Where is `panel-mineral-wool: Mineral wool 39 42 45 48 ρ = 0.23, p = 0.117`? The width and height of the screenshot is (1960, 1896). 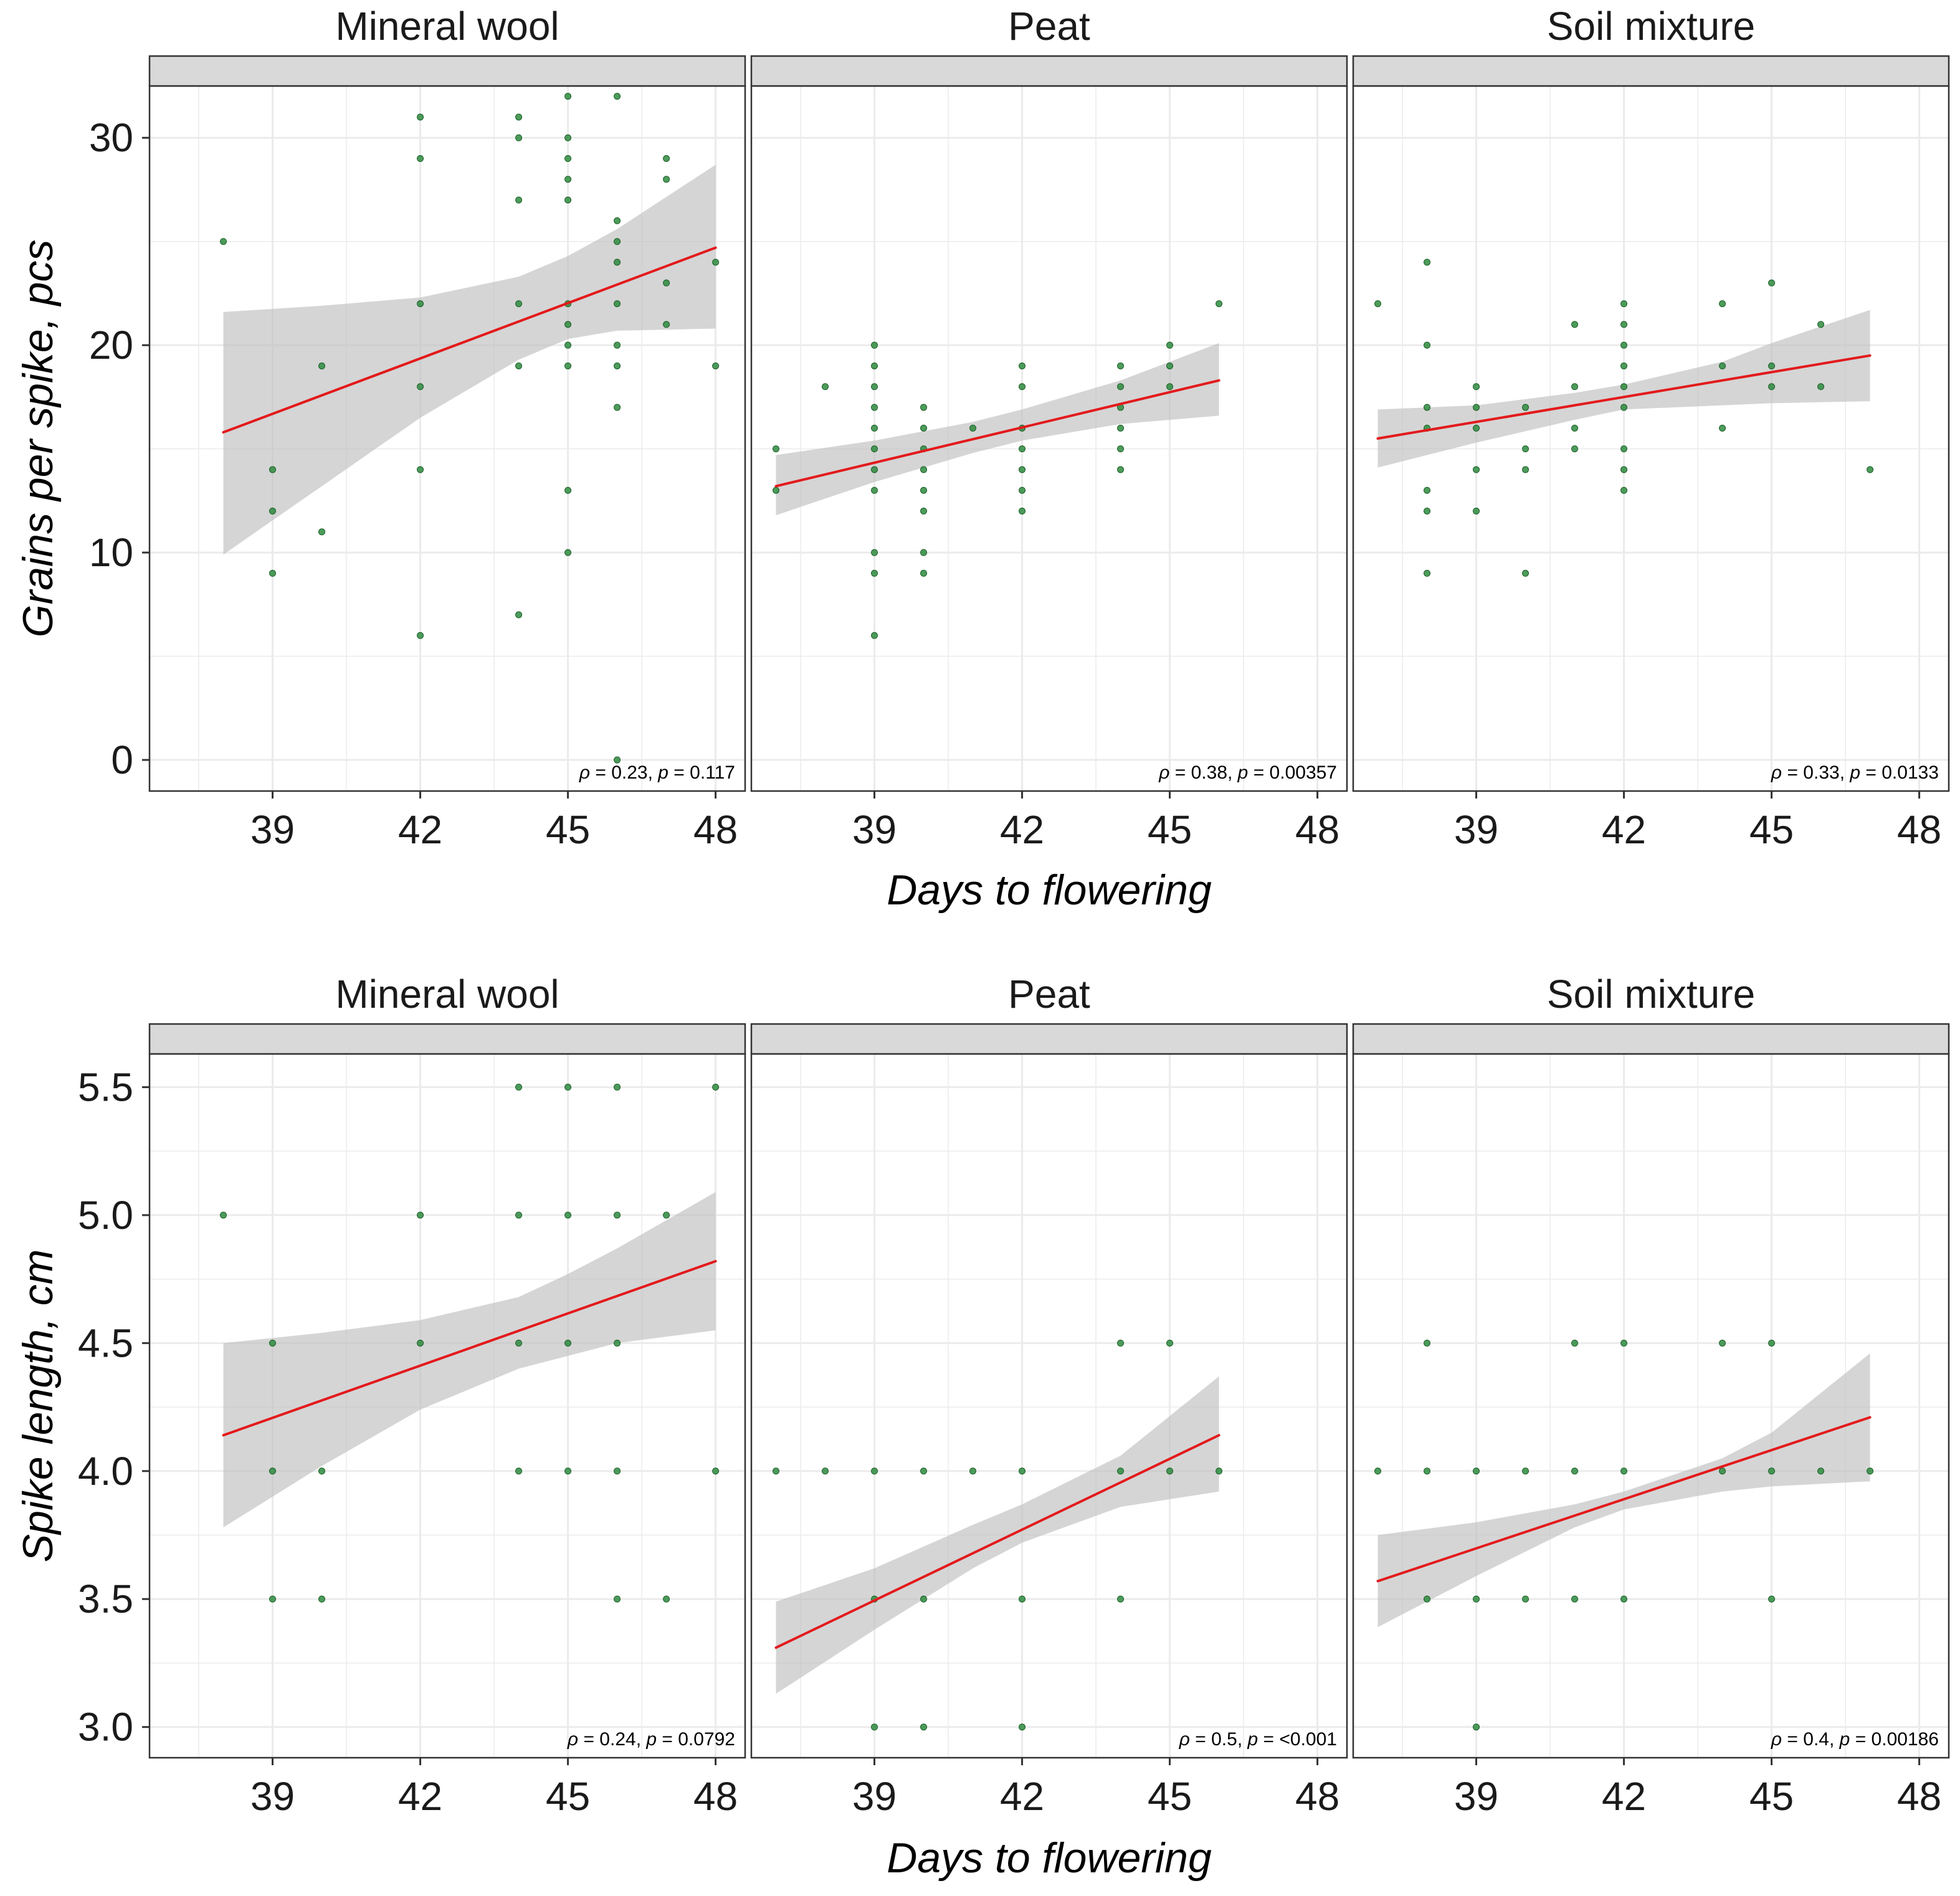 panel-mineral-wool: Mineral wool 39 42 45 48 ρ = 0.23, p = 0.117 is located at coordinates (447, 428).